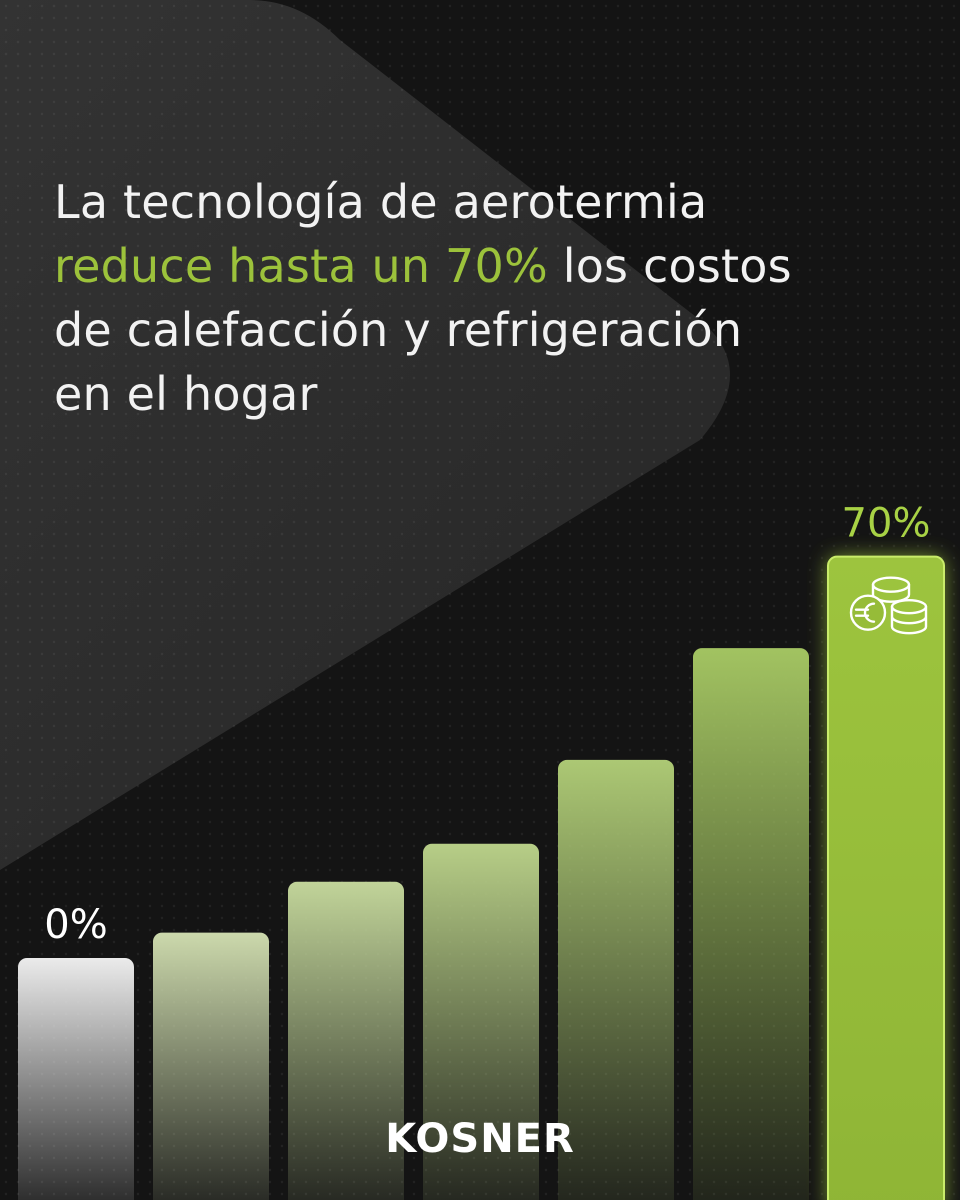 Image resolution: width=960 pixels, height=1200 pixels. Describe the element at coordinates (669, 266) in the screenshot. I see `headline-line-2-rest: los costos` at that location.